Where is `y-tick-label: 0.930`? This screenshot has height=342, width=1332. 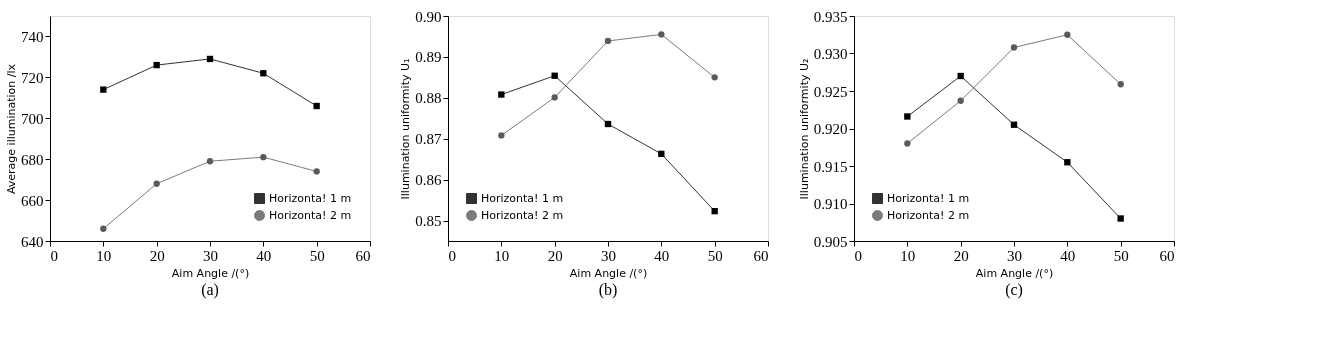
y-tick-label: 0.930 is located at coordinates (830, 54).